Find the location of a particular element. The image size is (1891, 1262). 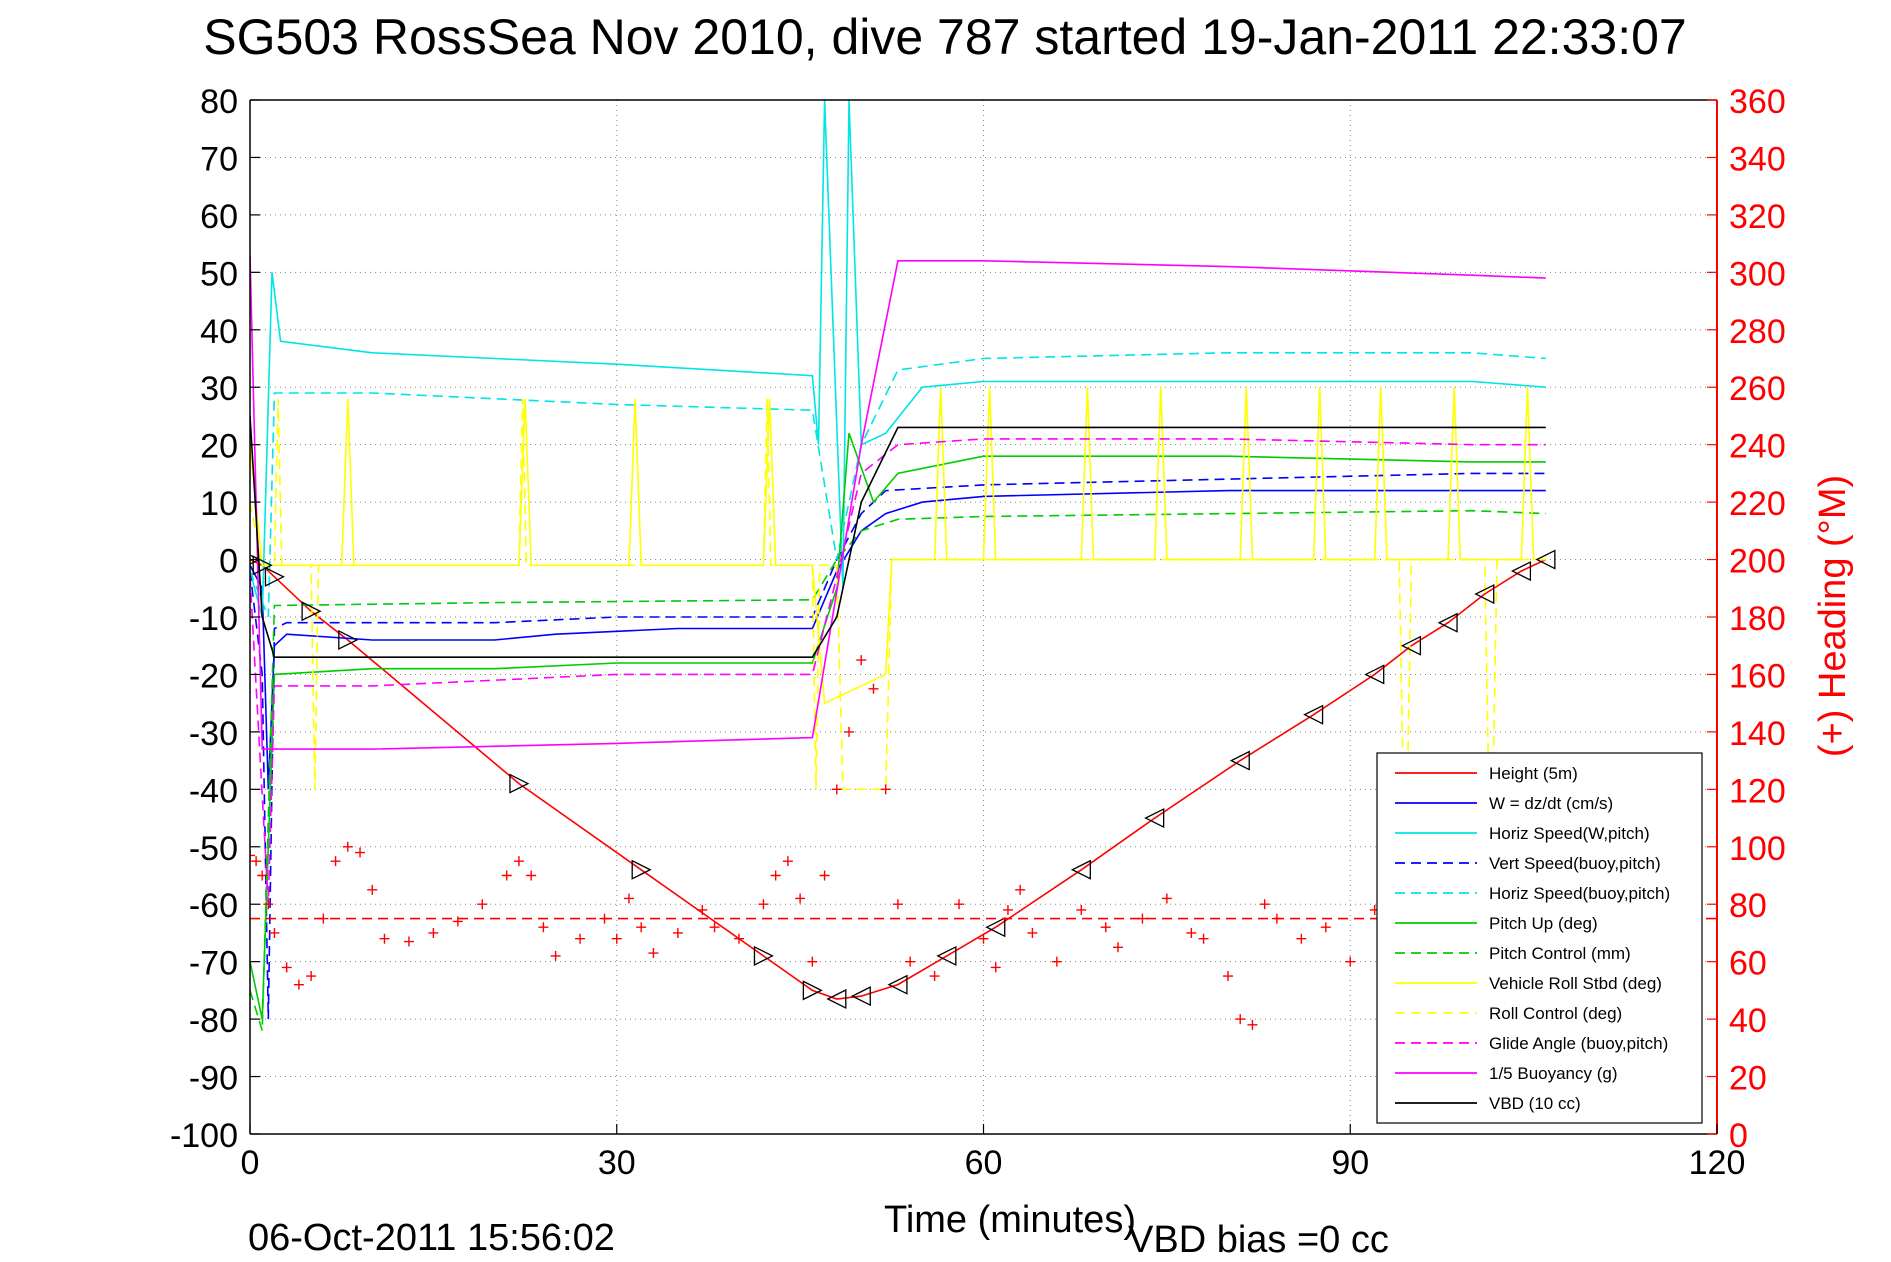

right-tick-label-14: 80 is located at coordinates (1748, 906).